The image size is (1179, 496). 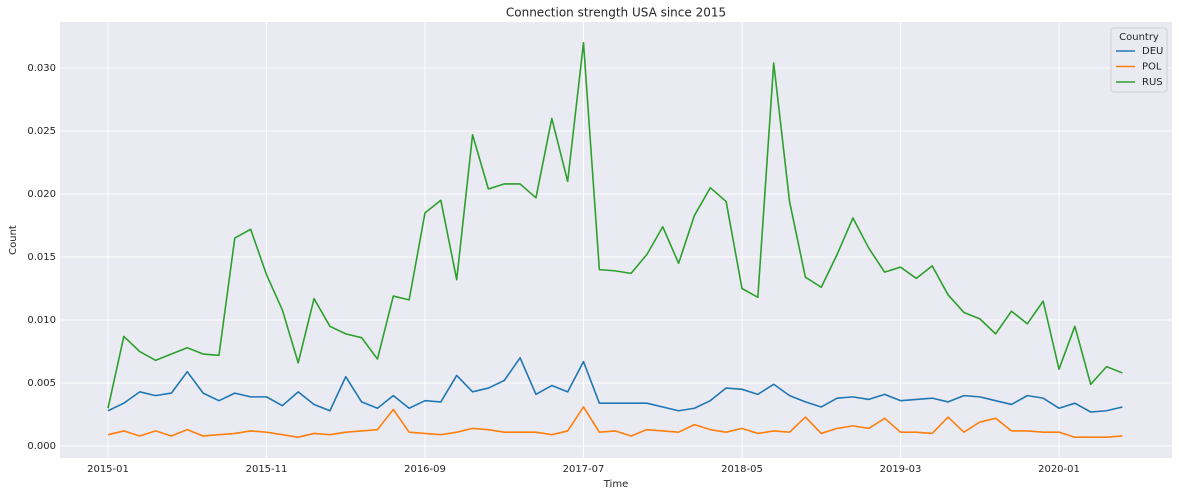 What do you see at coordinates (1139, 60) in the screenshot?
I see `legend-box` at bounding box center [1139, 60].